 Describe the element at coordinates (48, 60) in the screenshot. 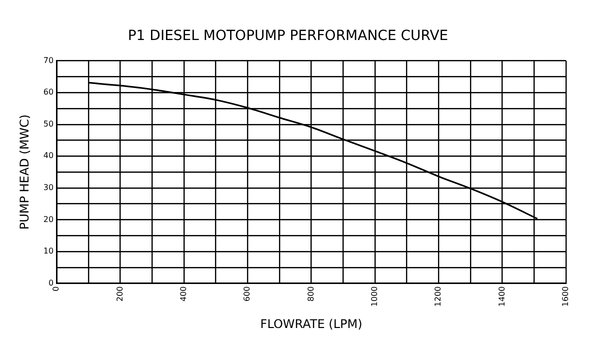

I see `y-tick-label: 70` at that location.